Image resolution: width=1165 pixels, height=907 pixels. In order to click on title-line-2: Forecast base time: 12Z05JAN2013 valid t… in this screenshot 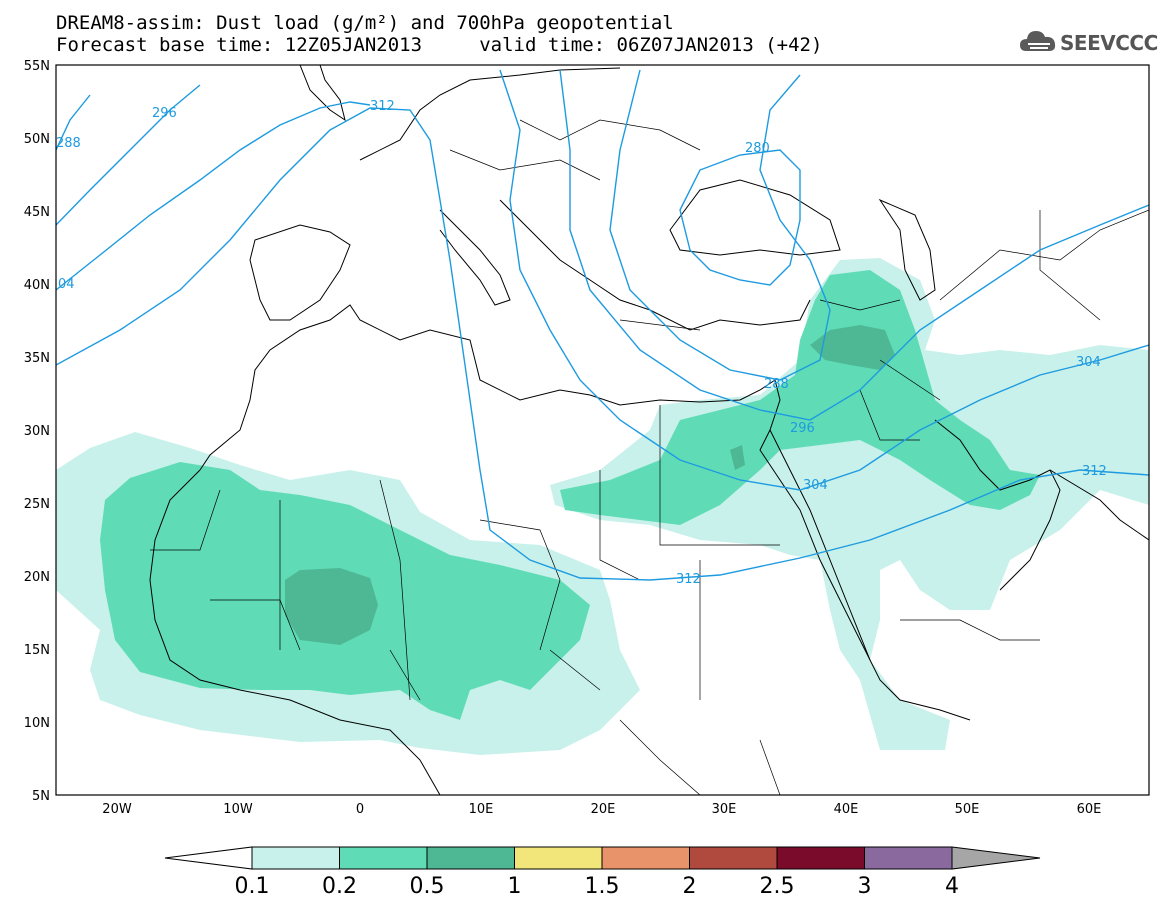, I will do `click(439, 45)`.